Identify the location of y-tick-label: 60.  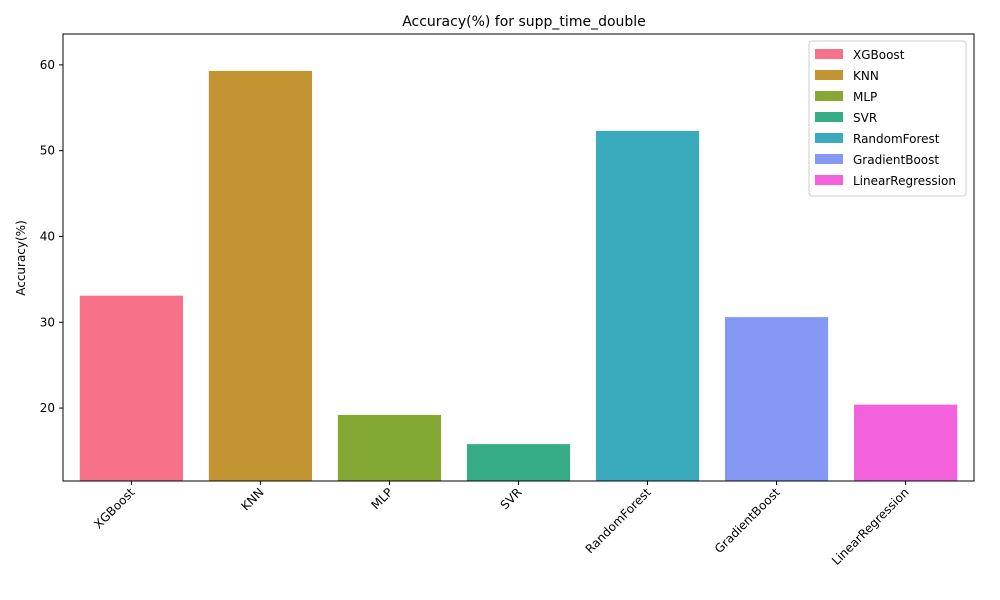
(47, 65).